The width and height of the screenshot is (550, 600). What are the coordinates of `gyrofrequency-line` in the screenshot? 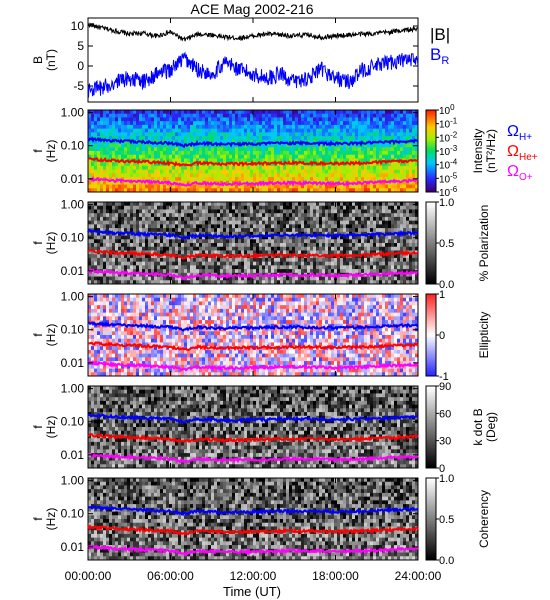 It's located at (253, 273).